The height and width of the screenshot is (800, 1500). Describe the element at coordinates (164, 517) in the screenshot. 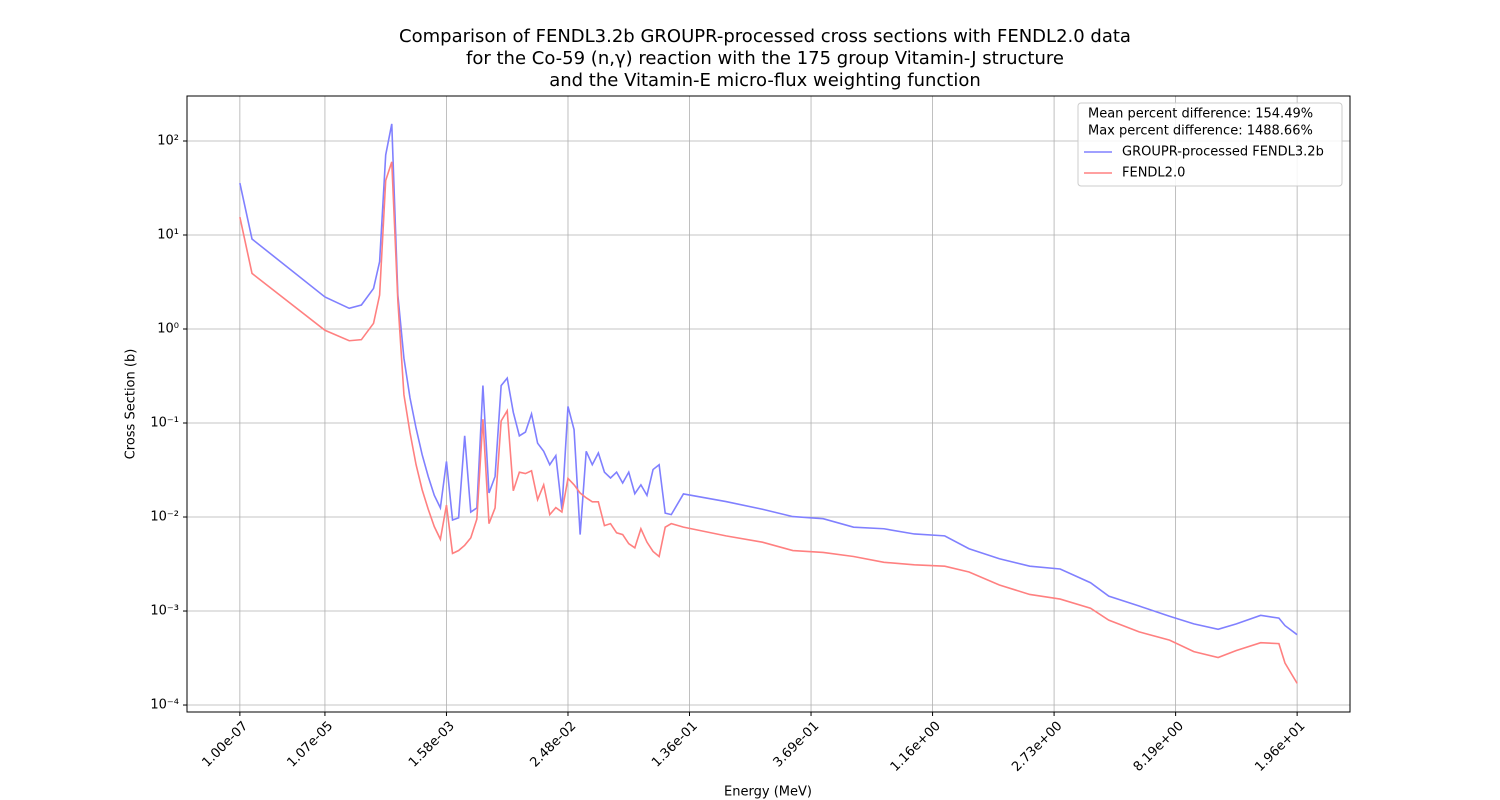

I see `y-tick-label: 10⁻²` at that location.